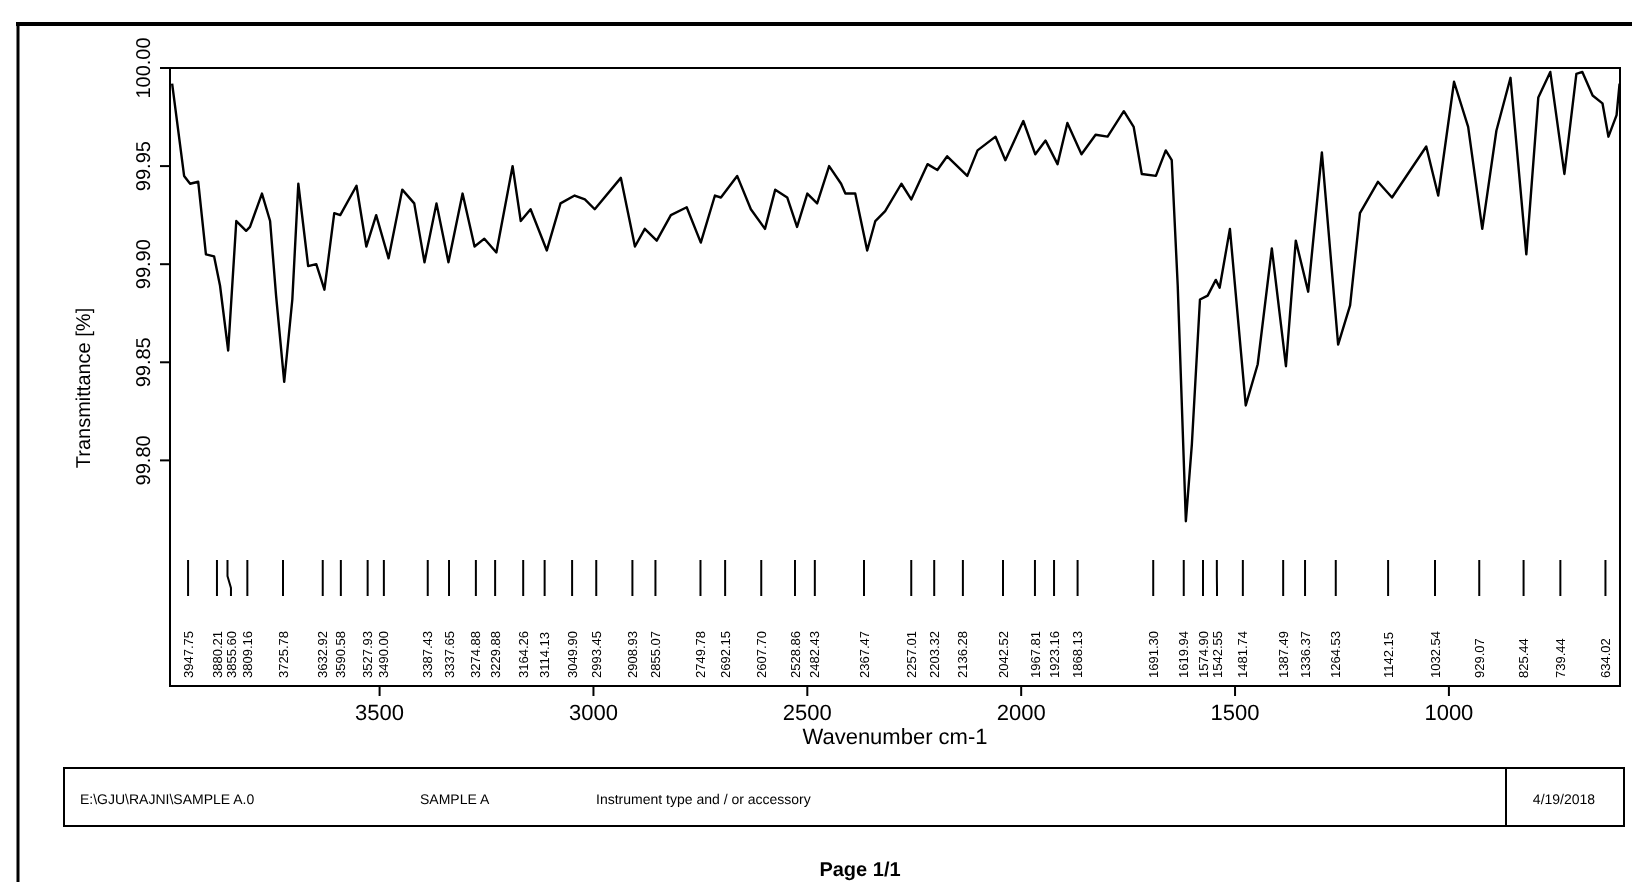 Image resolution: width=1636 pixels, height=882 pixels. I want to click on x-tick-label: 1000, so click(1449, 714).